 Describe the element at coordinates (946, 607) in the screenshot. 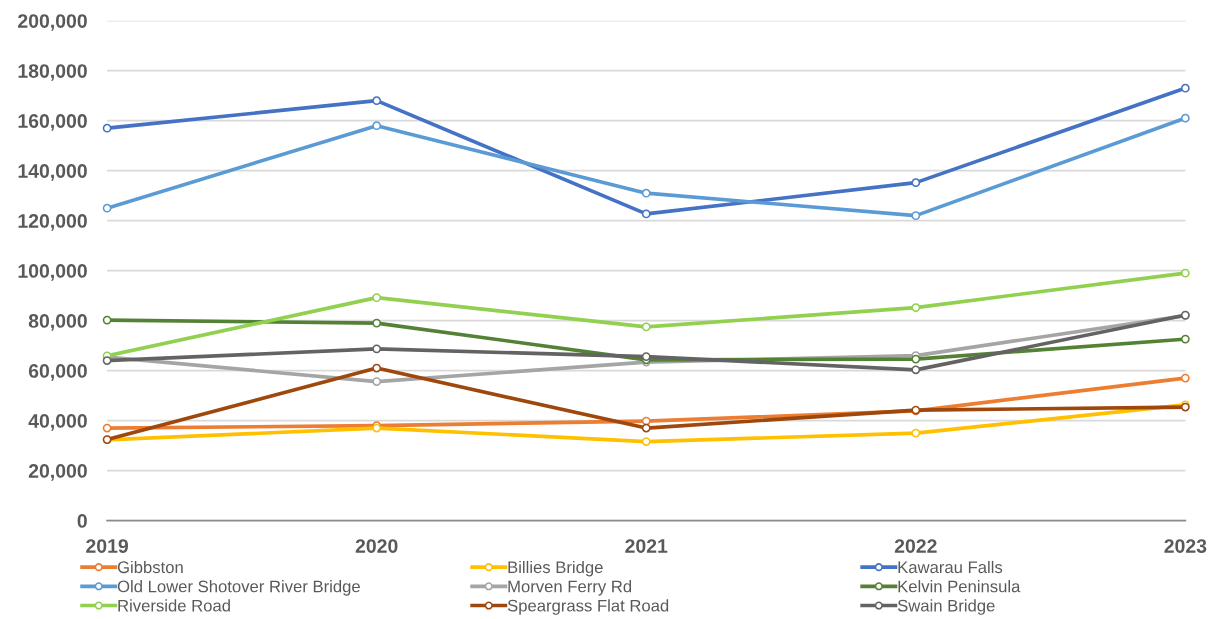

I see `legend-label: Swain Bridge` at that location.